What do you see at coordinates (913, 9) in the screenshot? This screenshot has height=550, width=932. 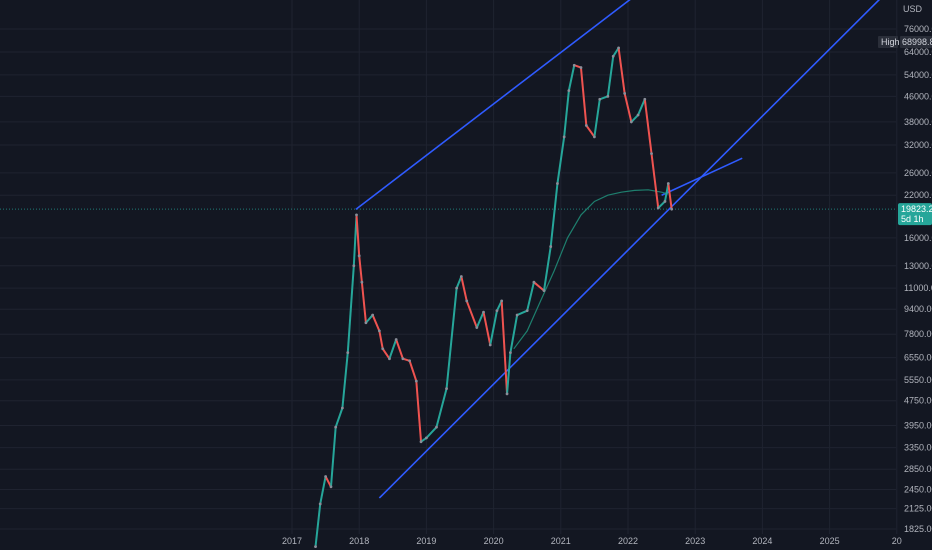 I see `y-unit-label: USD` at bounding box center [913, 9].